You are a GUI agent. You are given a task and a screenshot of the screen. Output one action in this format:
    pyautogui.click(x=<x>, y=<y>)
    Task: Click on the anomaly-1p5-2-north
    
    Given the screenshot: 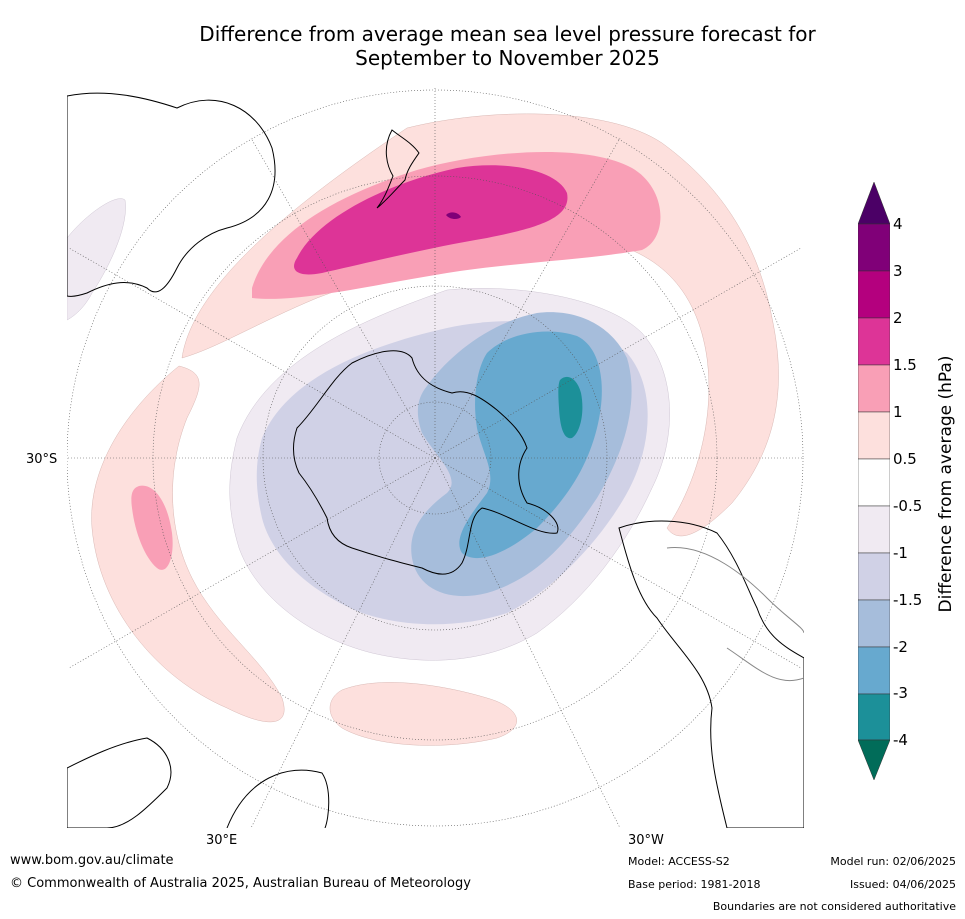 What is the action you would take?
    pyautogui.click(x=431, y=220)
    